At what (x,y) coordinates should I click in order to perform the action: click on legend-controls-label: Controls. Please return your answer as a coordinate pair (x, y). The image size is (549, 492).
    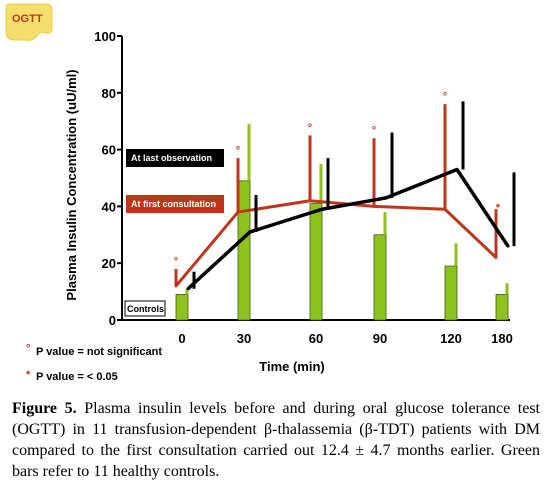
    Looking at the image, I should click on (145, 309).